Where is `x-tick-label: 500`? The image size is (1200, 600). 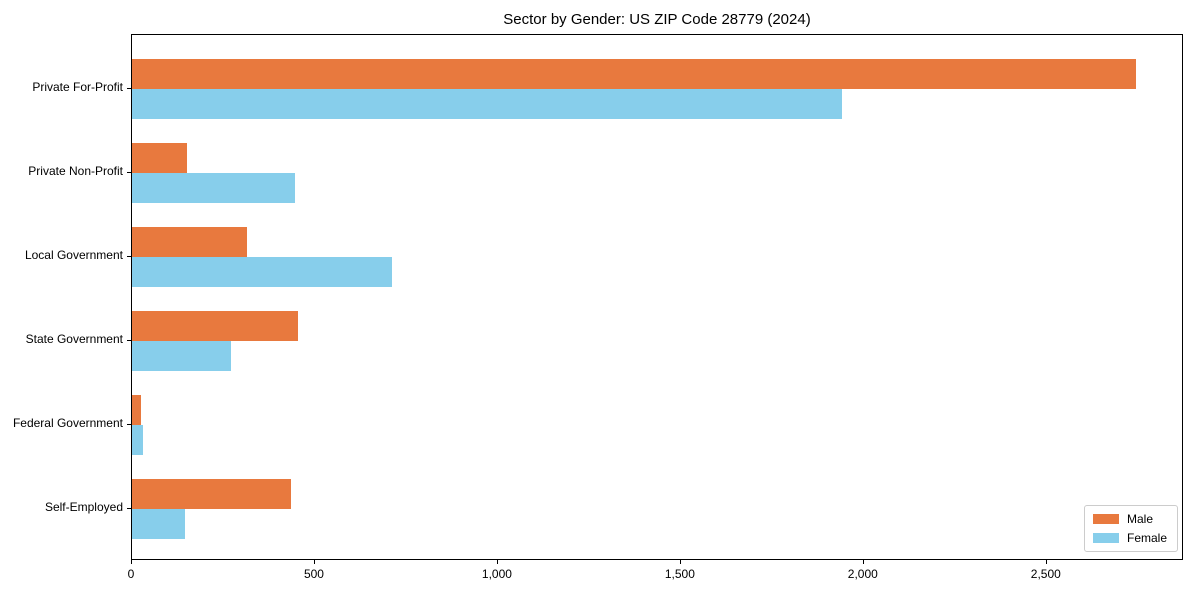 x-tick-label: 500 is located at coordinates (313, 574).